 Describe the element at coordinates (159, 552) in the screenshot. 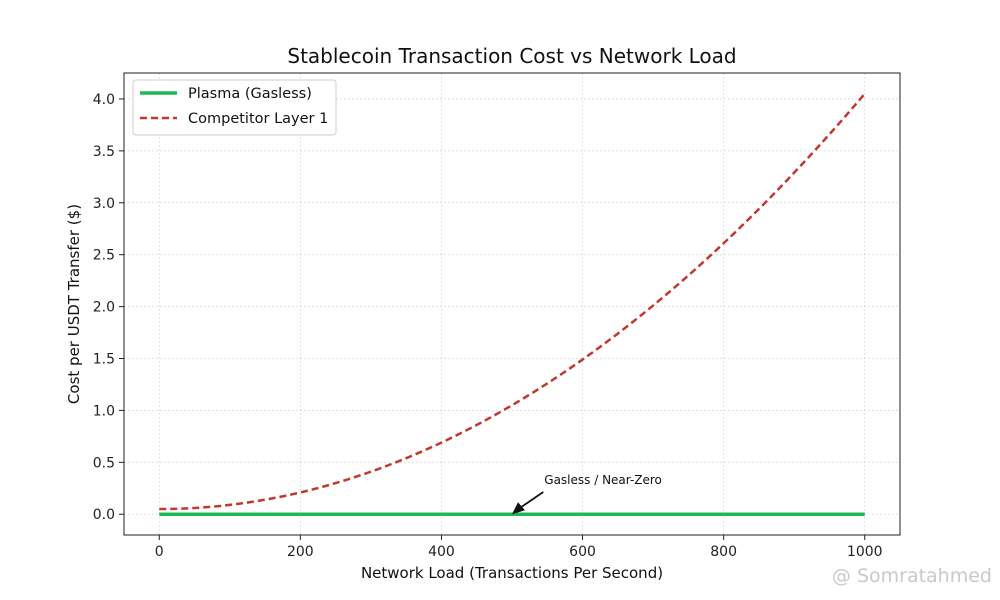

I see `x-tick-label: 0` at that location.